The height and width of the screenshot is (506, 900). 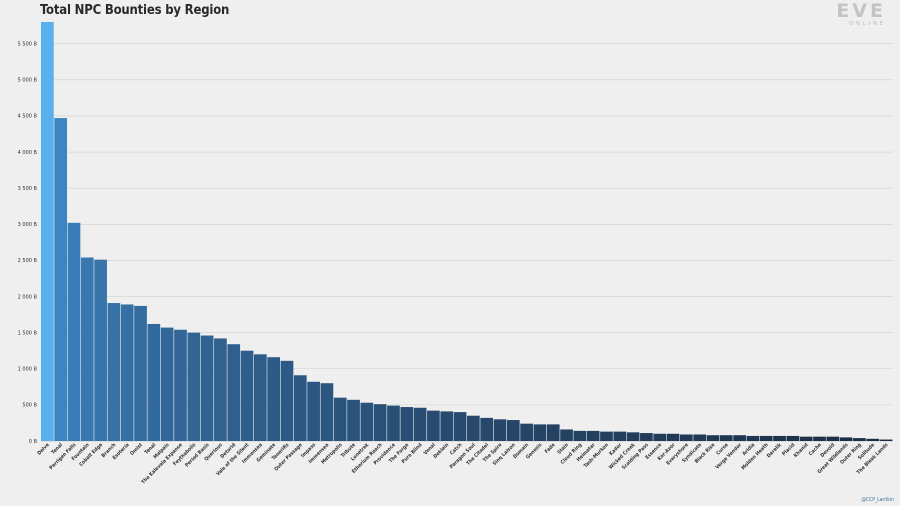 I want to click on eve-online-logo: EVE ONLINE, so click(x=860, y=15).